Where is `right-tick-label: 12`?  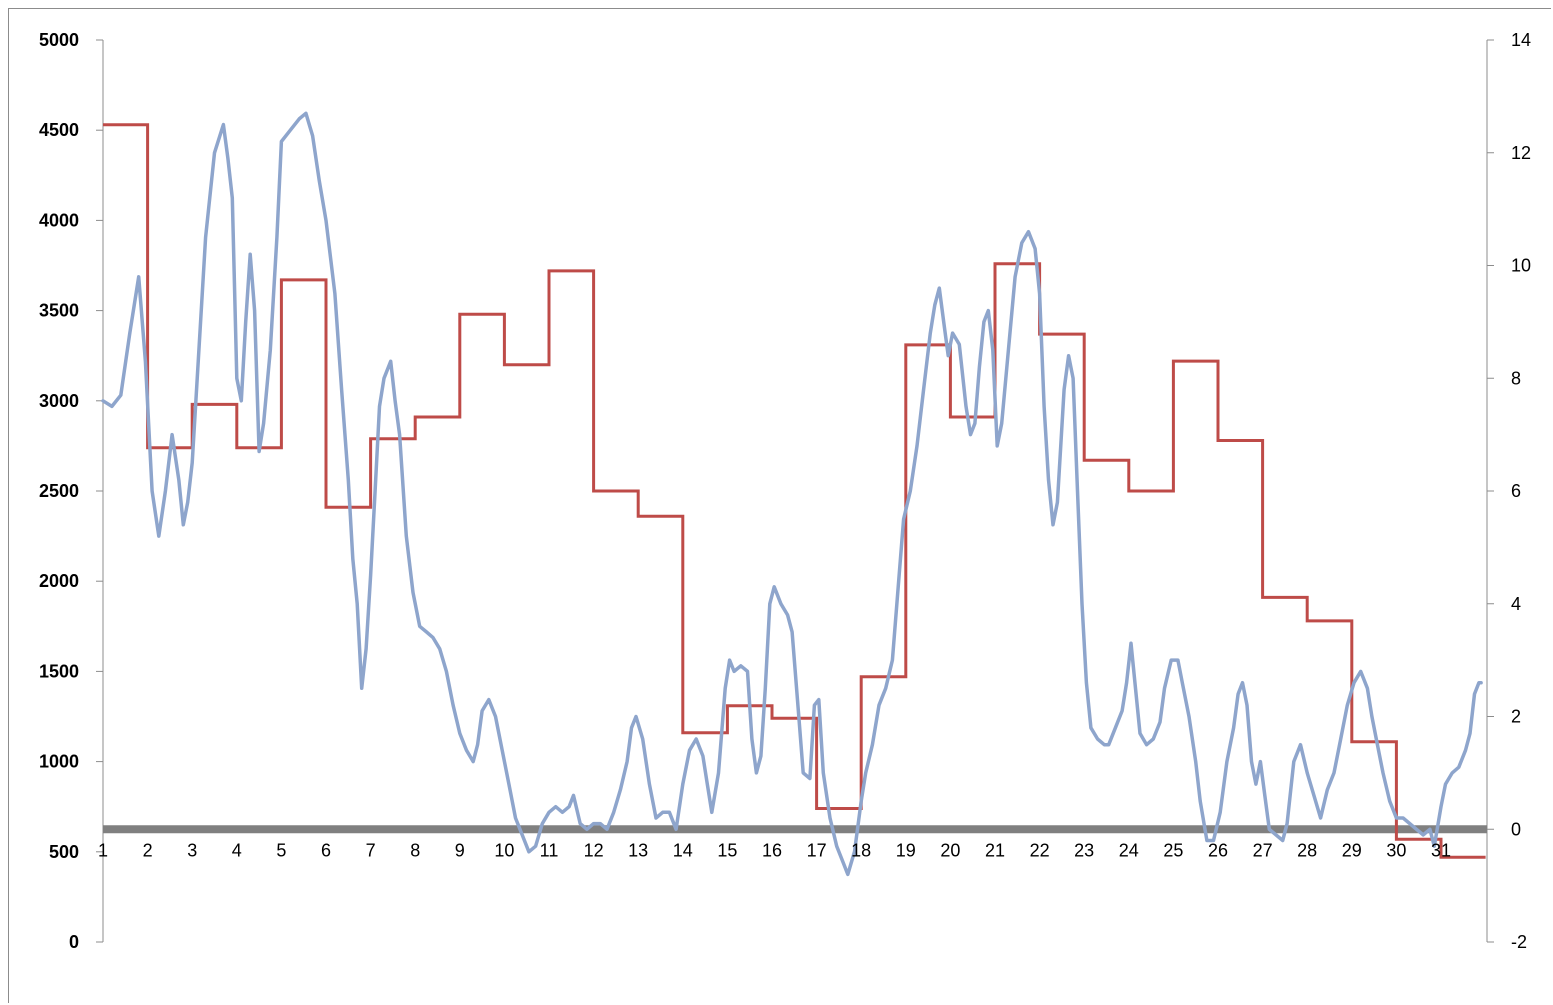 right-tick-label: 12 is located at coordinates (1521, 153).